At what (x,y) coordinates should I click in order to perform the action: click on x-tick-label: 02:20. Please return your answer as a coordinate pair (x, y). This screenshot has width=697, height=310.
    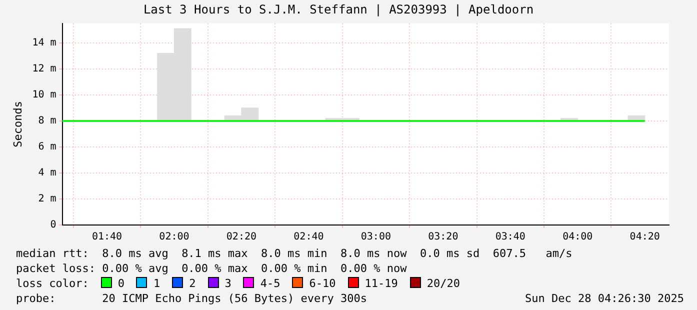
    Looking at the image, I should click on (241, 237).